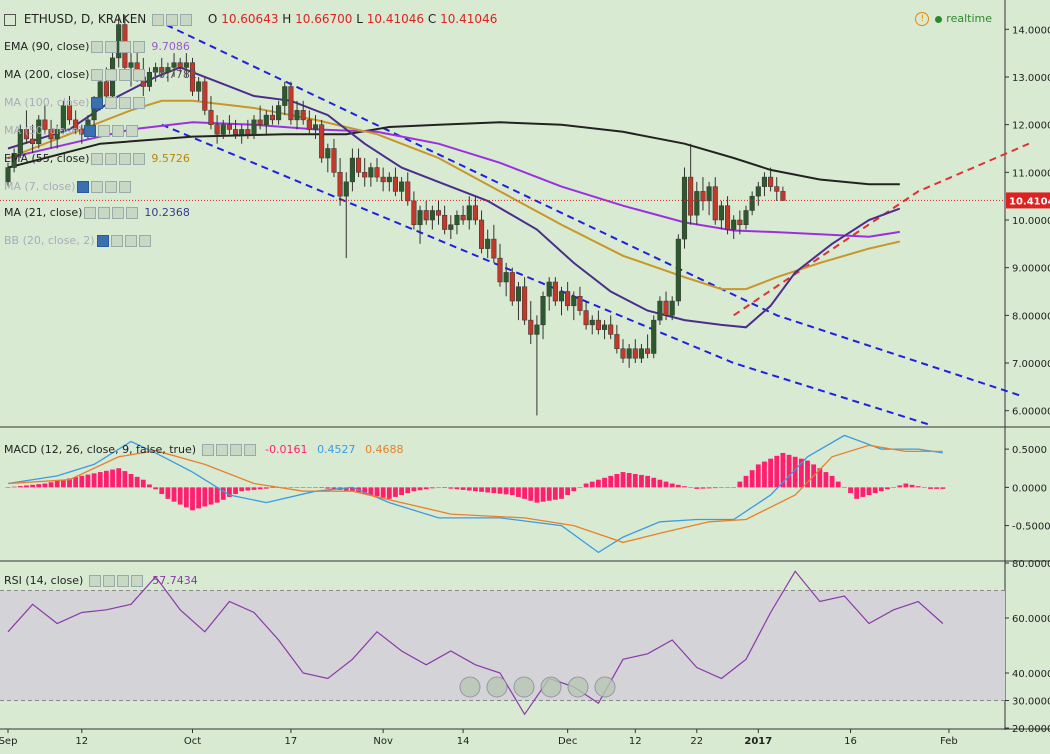 This screenshot has width=1050, height=754. I want to click on rsi-legend-label: RSI (14, close), so click(44, 580).